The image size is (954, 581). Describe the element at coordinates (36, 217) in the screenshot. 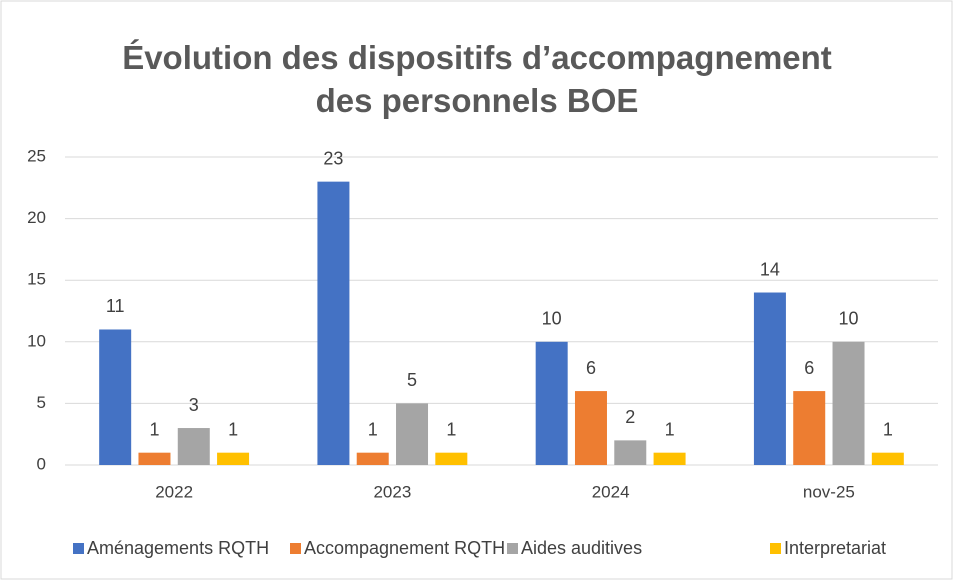

I see `y-tick-label: 20` at that location.